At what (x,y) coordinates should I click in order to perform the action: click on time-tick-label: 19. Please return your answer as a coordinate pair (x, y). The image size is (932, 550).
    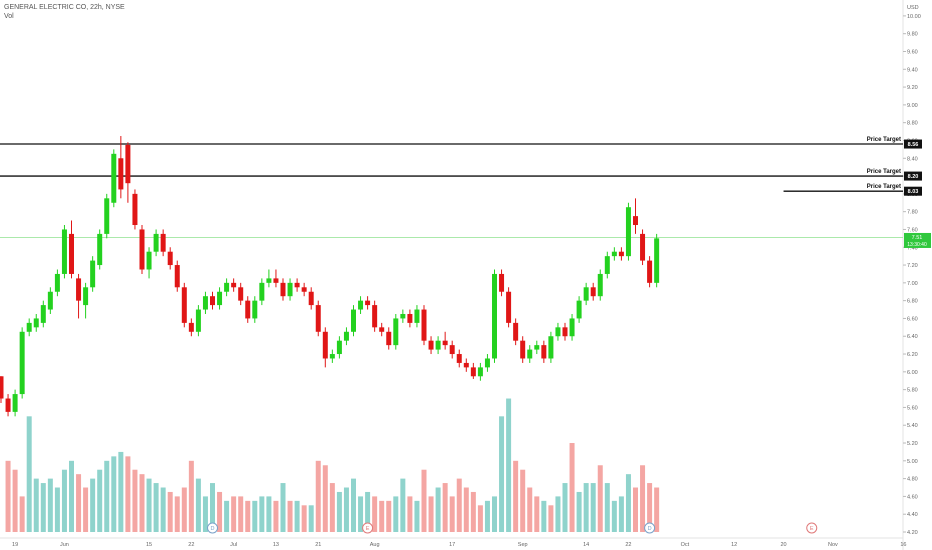
    Looking at the image, I should click on (15, 545).